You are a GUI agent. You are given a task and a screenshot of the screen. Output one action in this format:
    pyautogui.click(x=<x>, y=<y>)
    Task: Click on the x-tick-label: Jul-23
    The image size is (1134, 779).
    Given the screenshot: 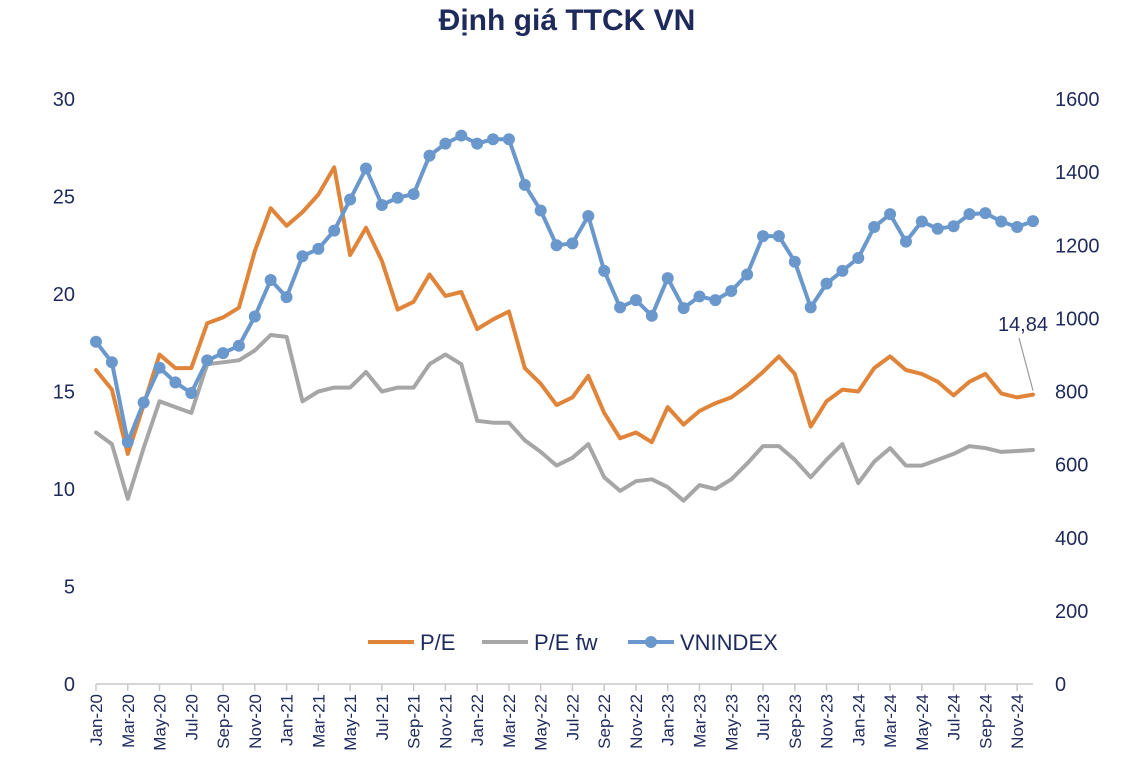 What is the action you would take?
    pyautogui.click(x=763, y=717)
    